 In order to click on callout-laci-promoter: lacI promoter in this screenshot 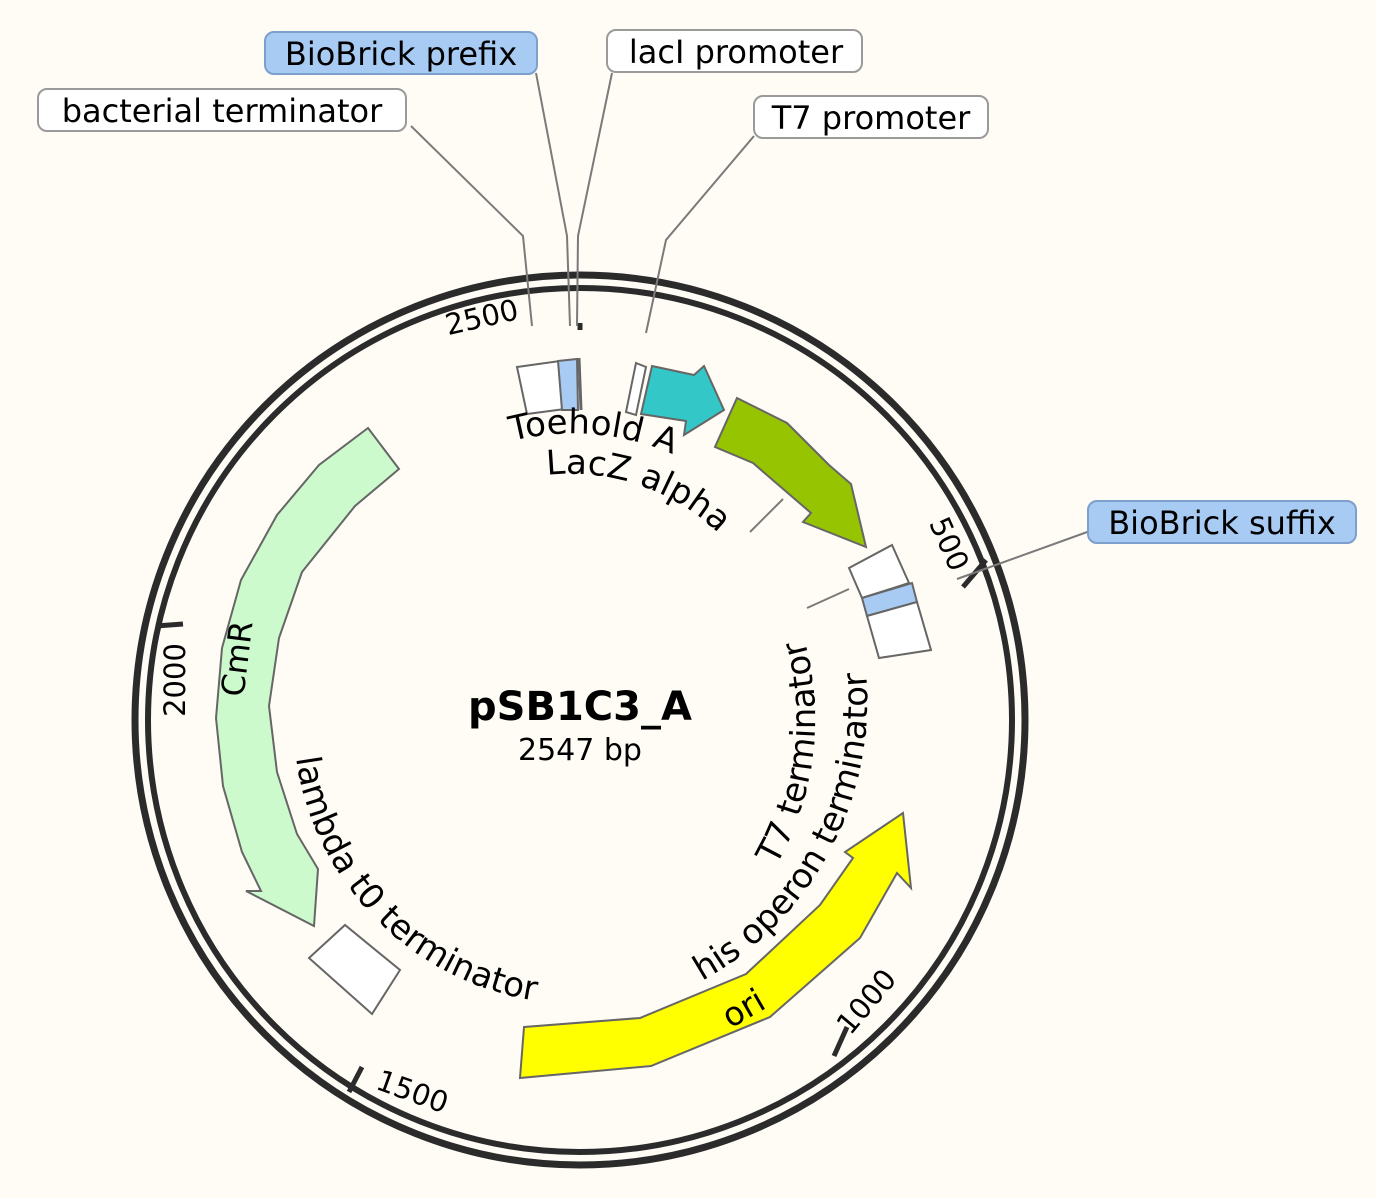, I will do `click(734, 51)`.